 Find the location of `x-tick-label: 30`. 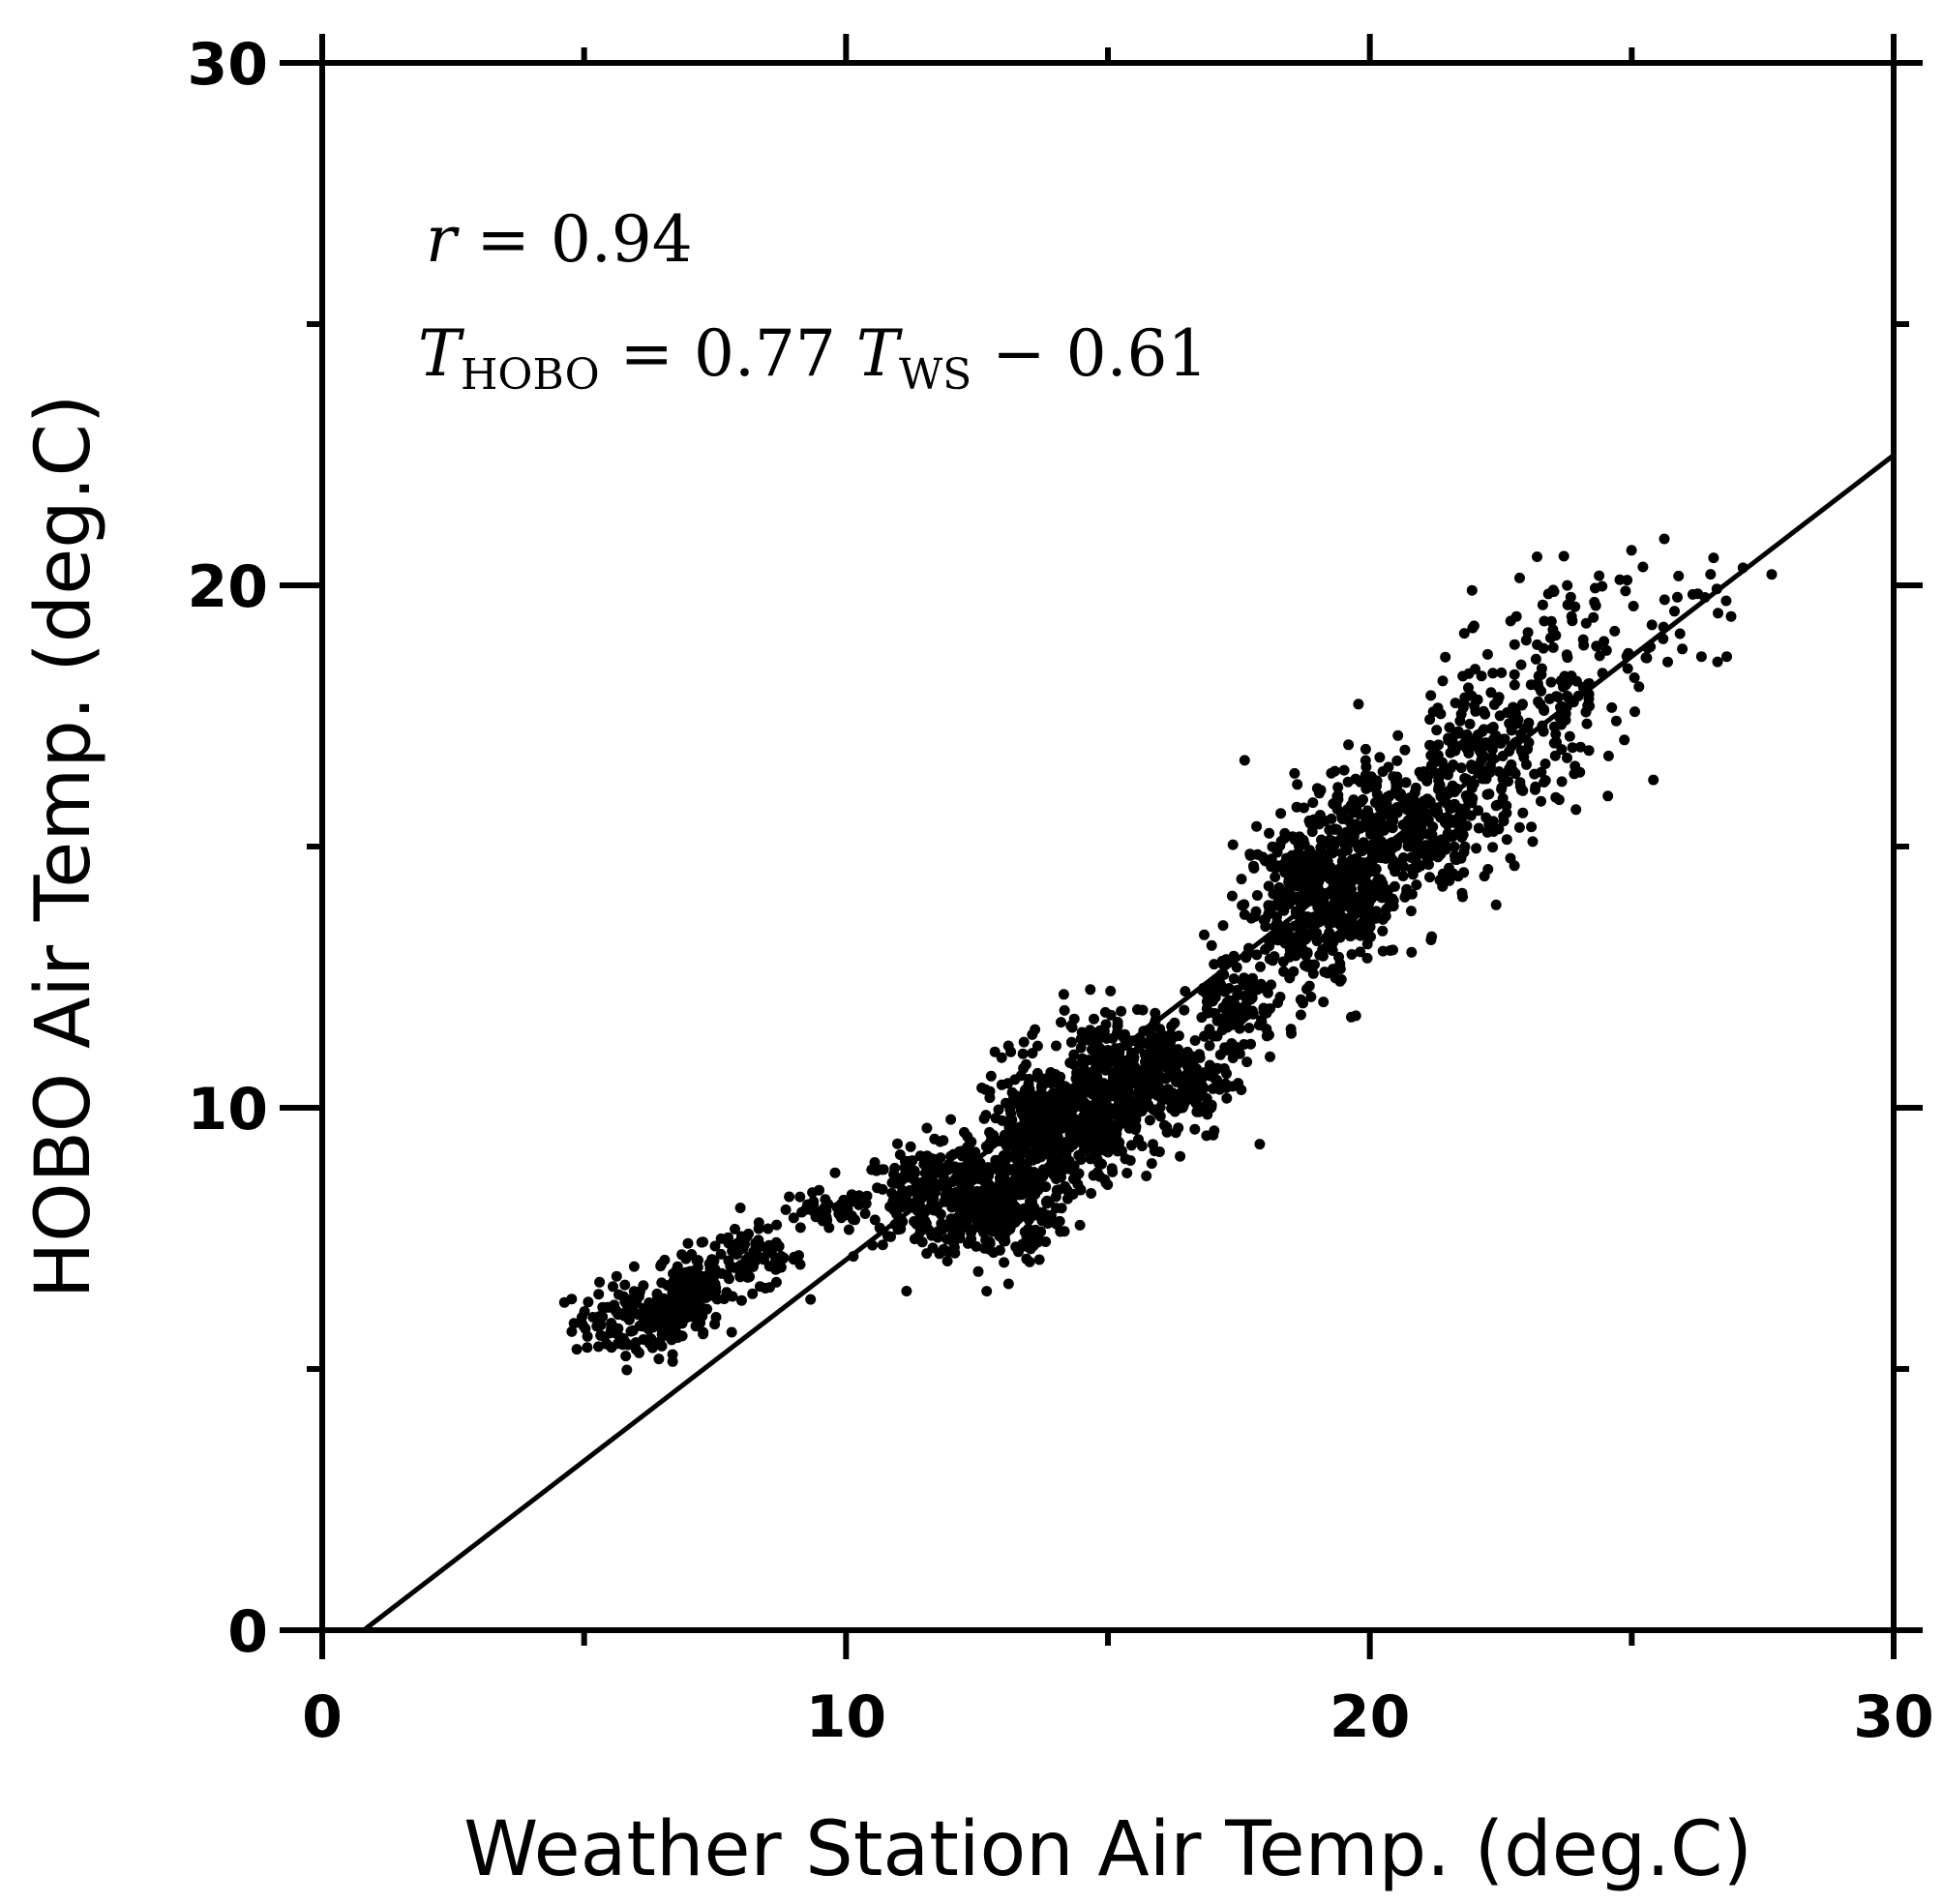

x-tick-label: 30 is located at coordinates (1893, 1717).